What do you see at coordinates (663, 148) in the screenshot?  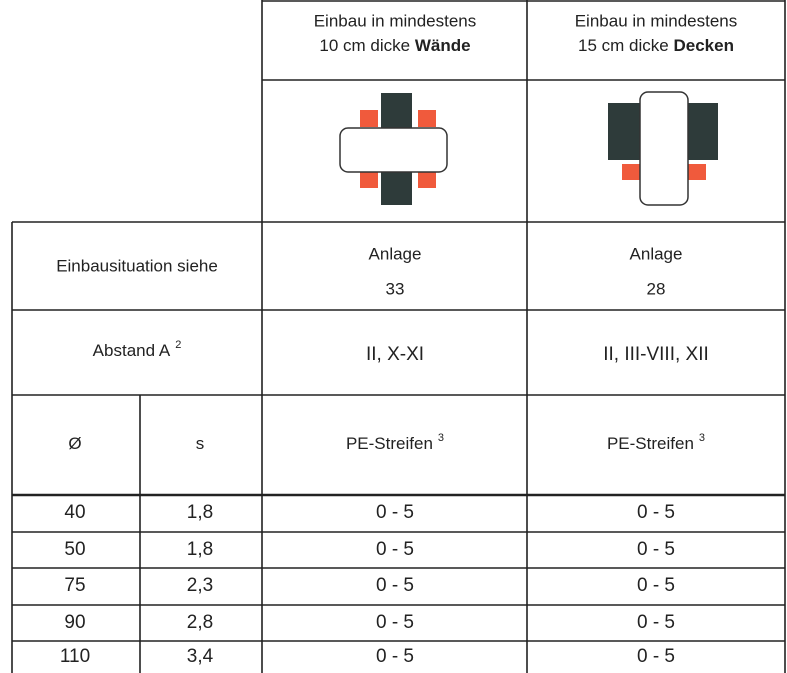 I see `ceiling-icon` at bounding box center [663, 148].